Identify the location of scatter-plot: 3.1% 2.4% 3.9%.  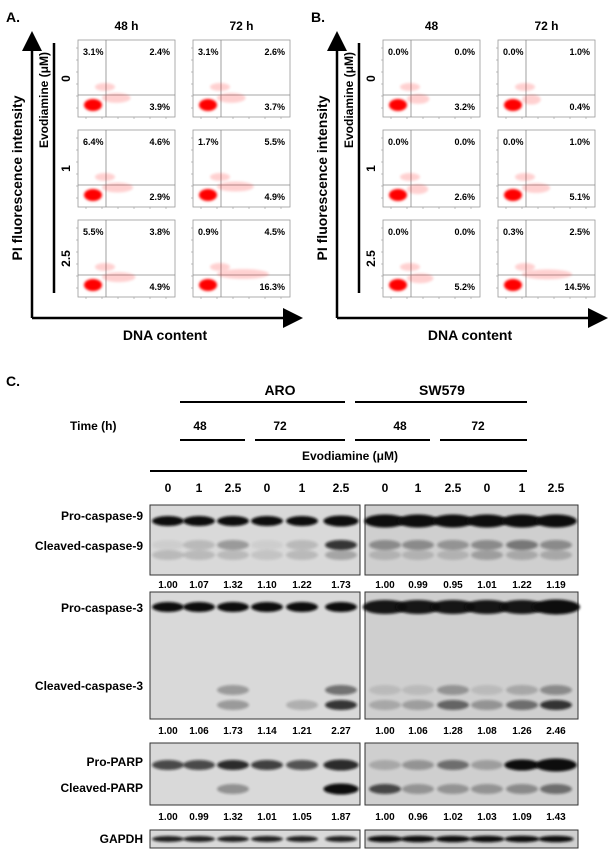
(126, 79).